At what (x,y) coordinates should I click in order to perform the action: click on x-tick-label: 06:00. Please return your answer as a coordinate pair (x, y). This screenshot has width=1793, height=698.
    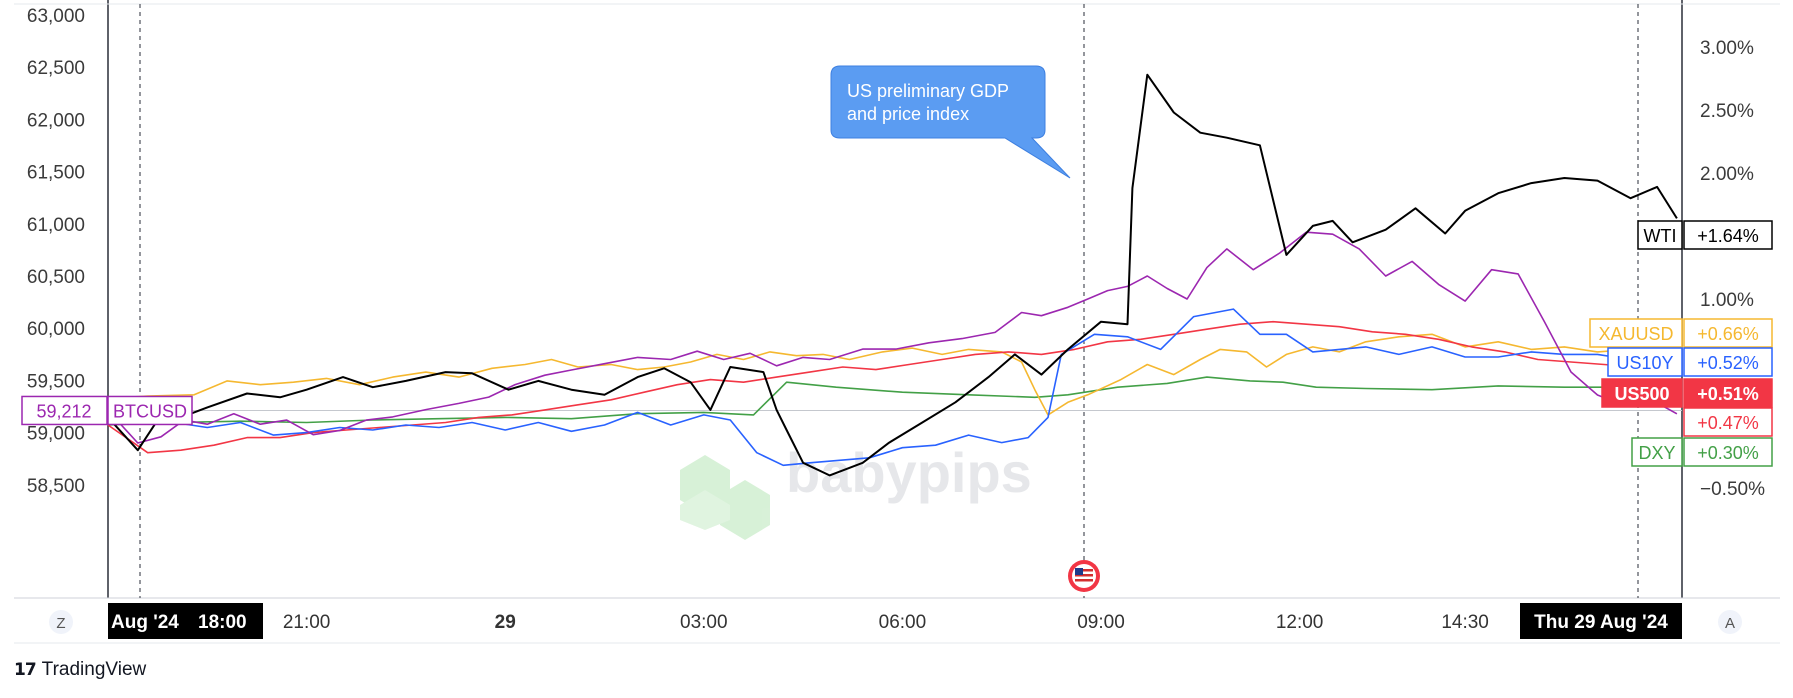
    Looking at the image, I should click on (903, 622).